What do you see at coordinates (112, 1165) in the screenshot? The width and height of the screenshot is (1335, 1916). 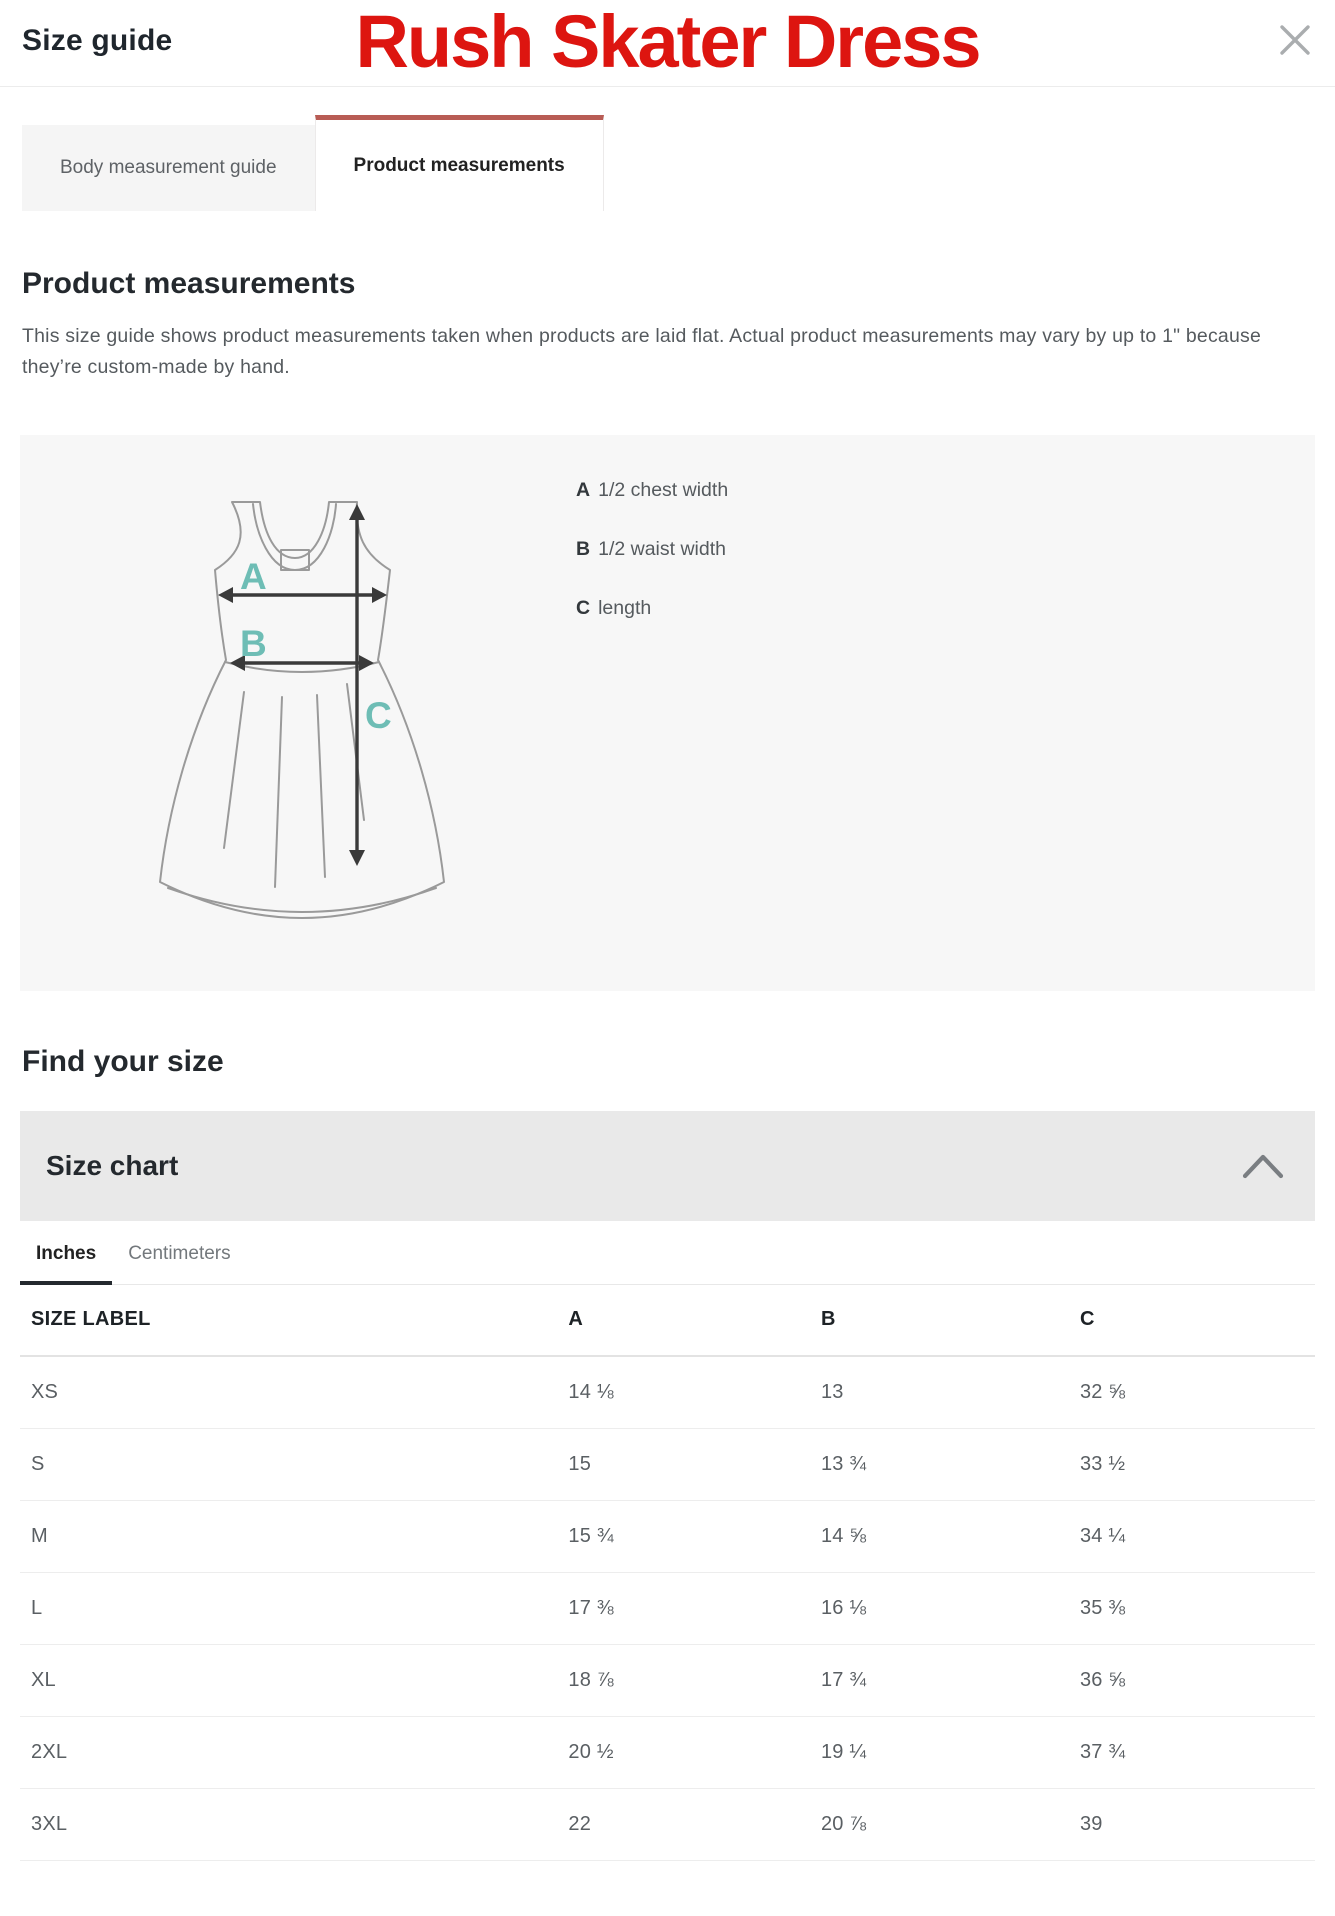 I see `size-chart-title: Size chart` at bounding box center [112, 1165].